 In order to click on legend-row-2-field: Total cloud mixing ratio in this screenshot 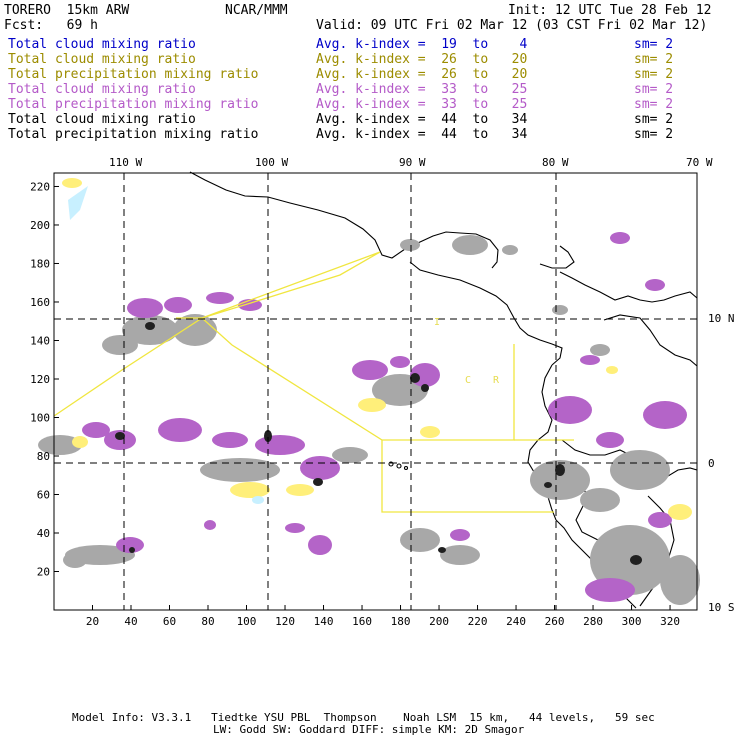, I will do `click(102, 59)`.